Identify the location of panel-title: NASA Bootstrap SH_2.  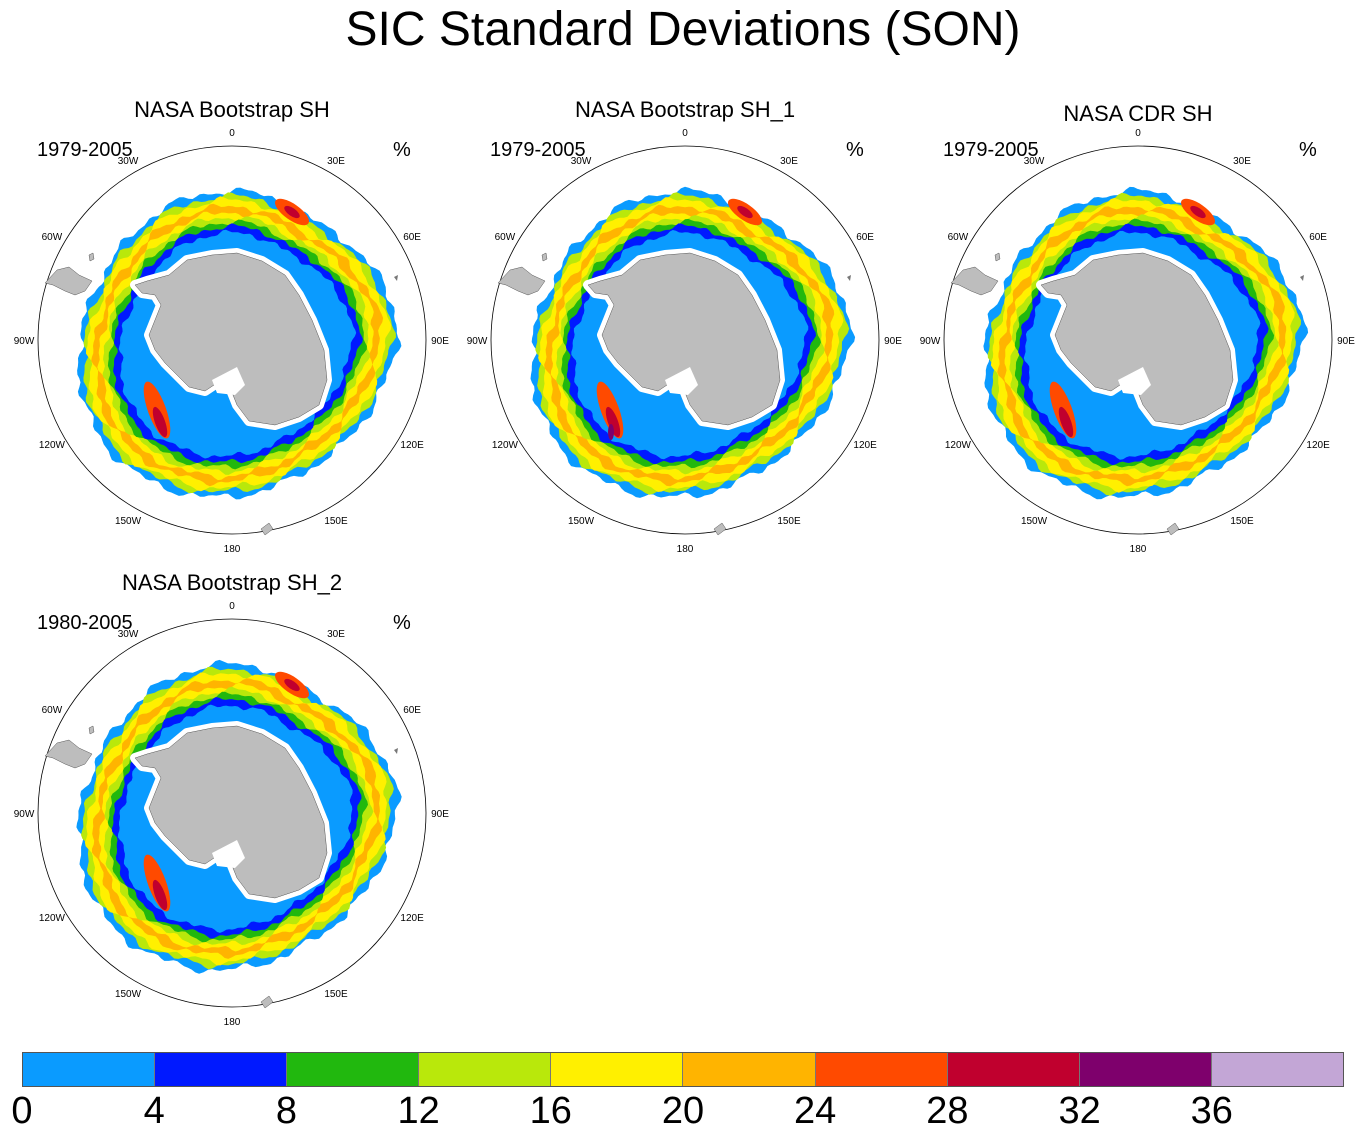
(232, 582).